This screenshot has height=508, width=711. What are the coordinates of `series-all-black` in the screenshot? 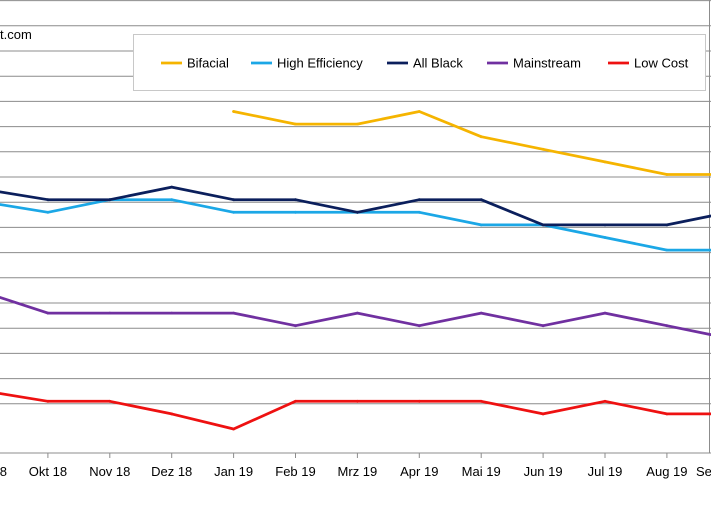 It's located at (355, 206).